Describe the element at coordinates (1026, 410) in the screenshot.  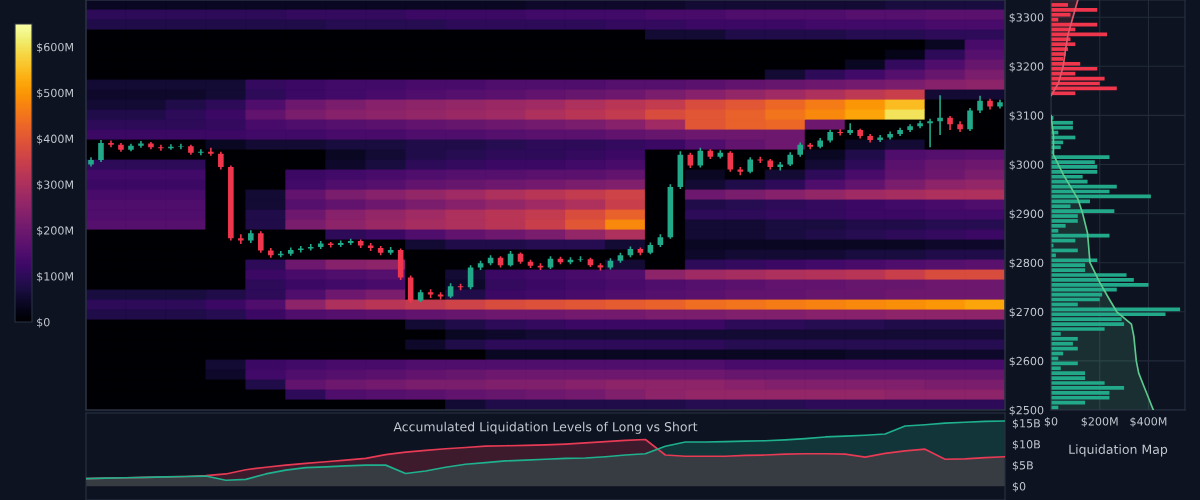
I see `y-tick-label: $2500` at that location.